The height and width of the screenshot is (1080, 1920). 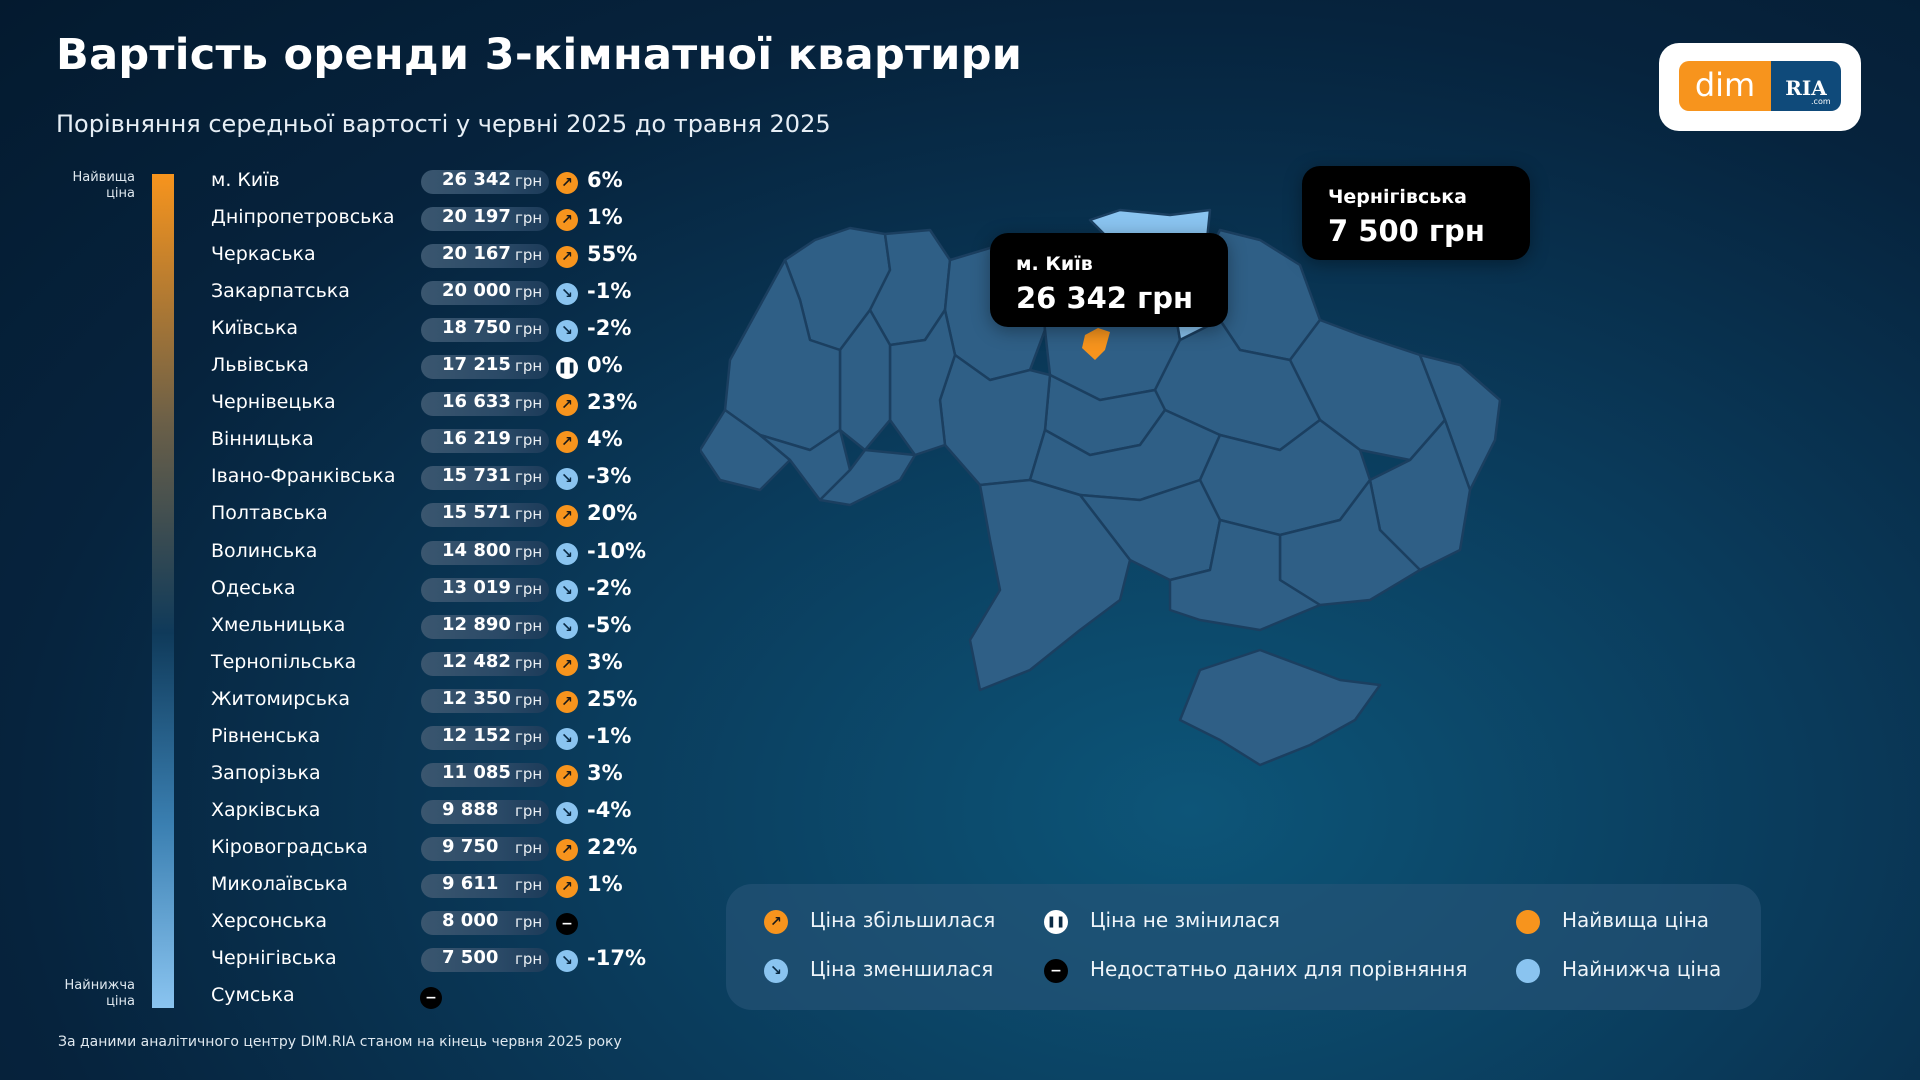 I want to click on legend-decrease-label: Ціна зменшилася, so click(x=902, y=969).